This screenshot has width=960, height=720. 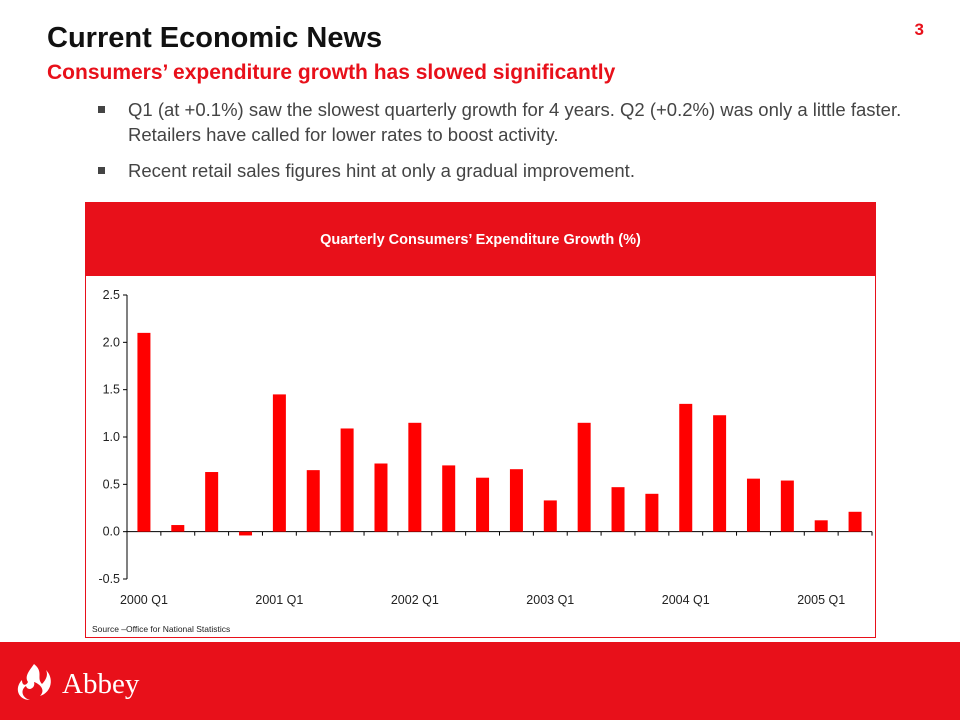 I want to click on x-tick-label: 2000 Q1, so click(x=144, y=600).